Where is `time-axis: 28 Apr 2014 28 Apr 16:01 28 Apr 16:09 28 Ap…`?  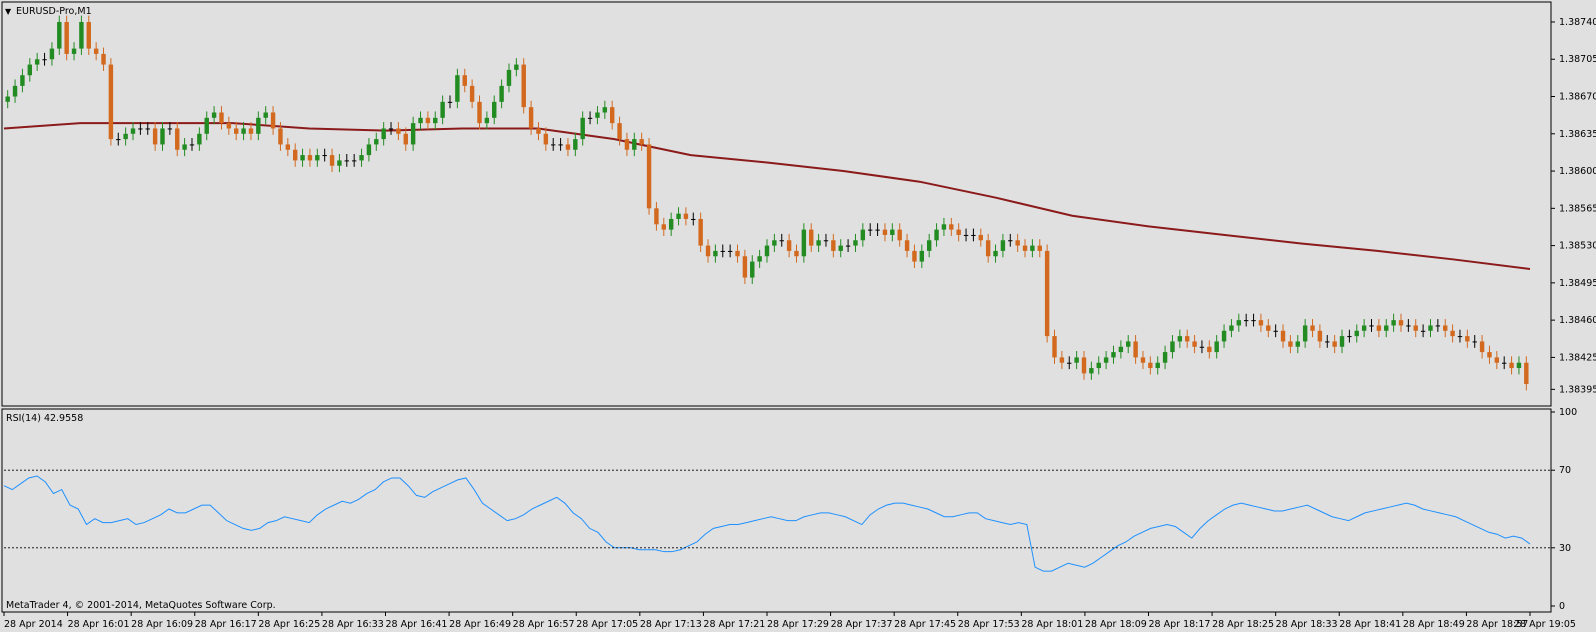
time-axis: 28 Apr 2014 28 Apr 16:01 28 Apr 16:09 28 Ap… is located at coordinates (789, 621).